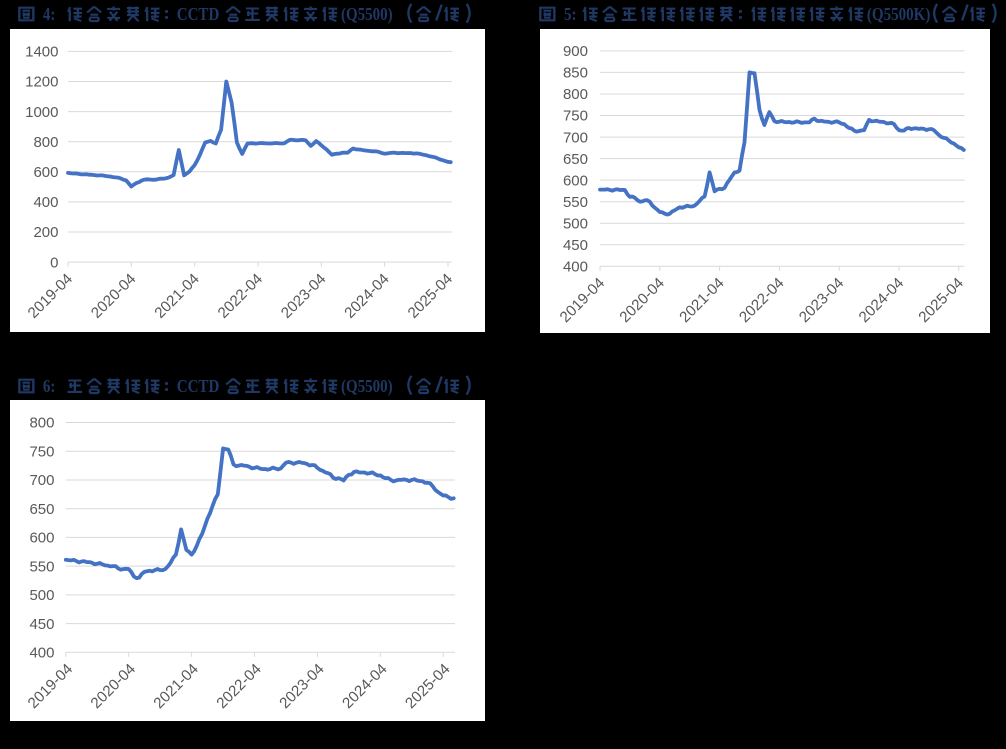  Describe the element at coordinates (45, 232) in the screenshot. I see `svg-text: 200` at that location.